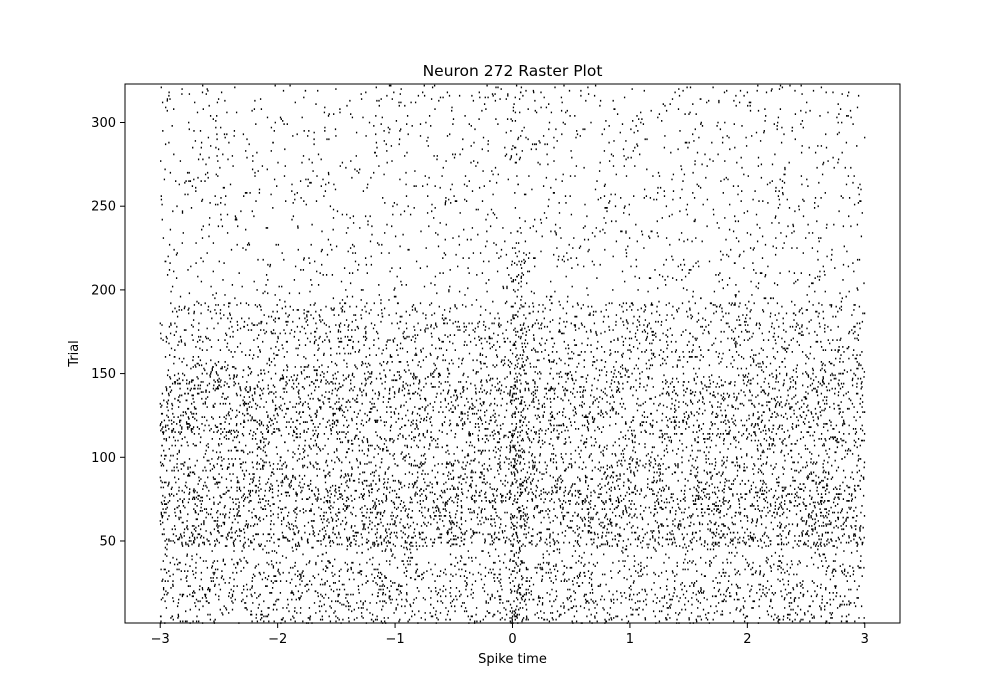 The height and width of the screenshot is (700, 1000). Describe the element at coordinates (394, 639) in the screenshot. I see `x-tick-label: −1` at that location.